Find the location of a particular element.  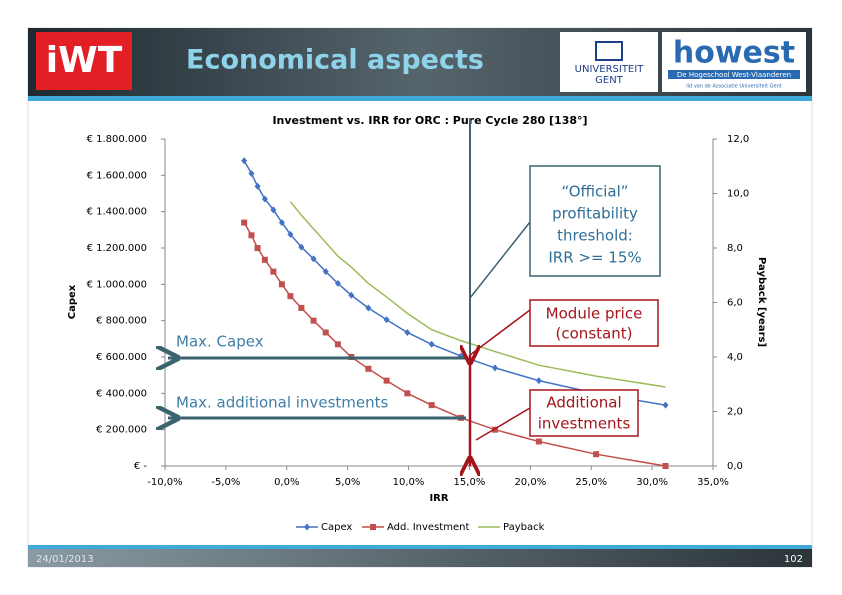

x-tick-label: 25,0% is located at coordinates (591, 482).